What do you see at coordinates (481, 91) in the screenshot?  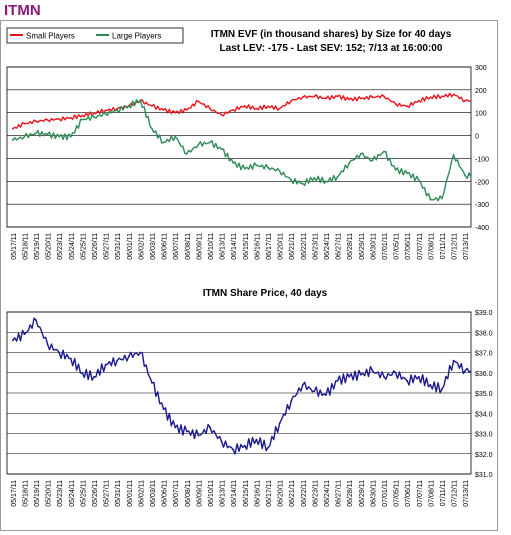 I see `evf-y-tick-label: 200` at bounding box center [481, 91].